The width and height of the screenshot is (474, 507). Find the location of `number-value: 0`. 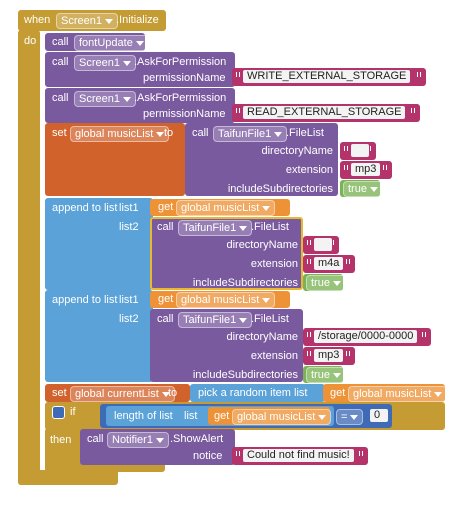

number-value: 0 is located at coordinates (379, 415).